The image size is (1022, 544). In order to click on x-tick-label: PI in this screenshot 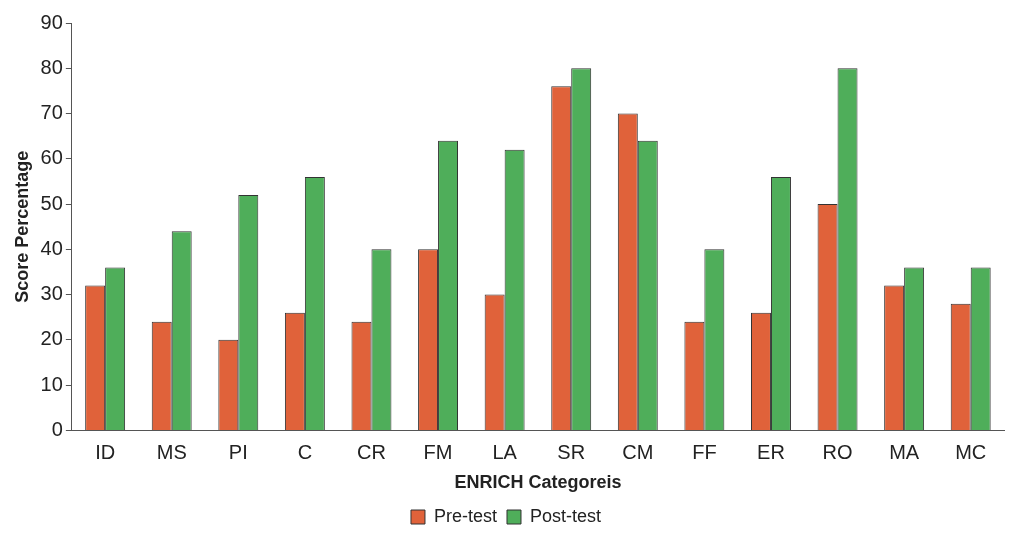, I will do `click(238, 451)`.